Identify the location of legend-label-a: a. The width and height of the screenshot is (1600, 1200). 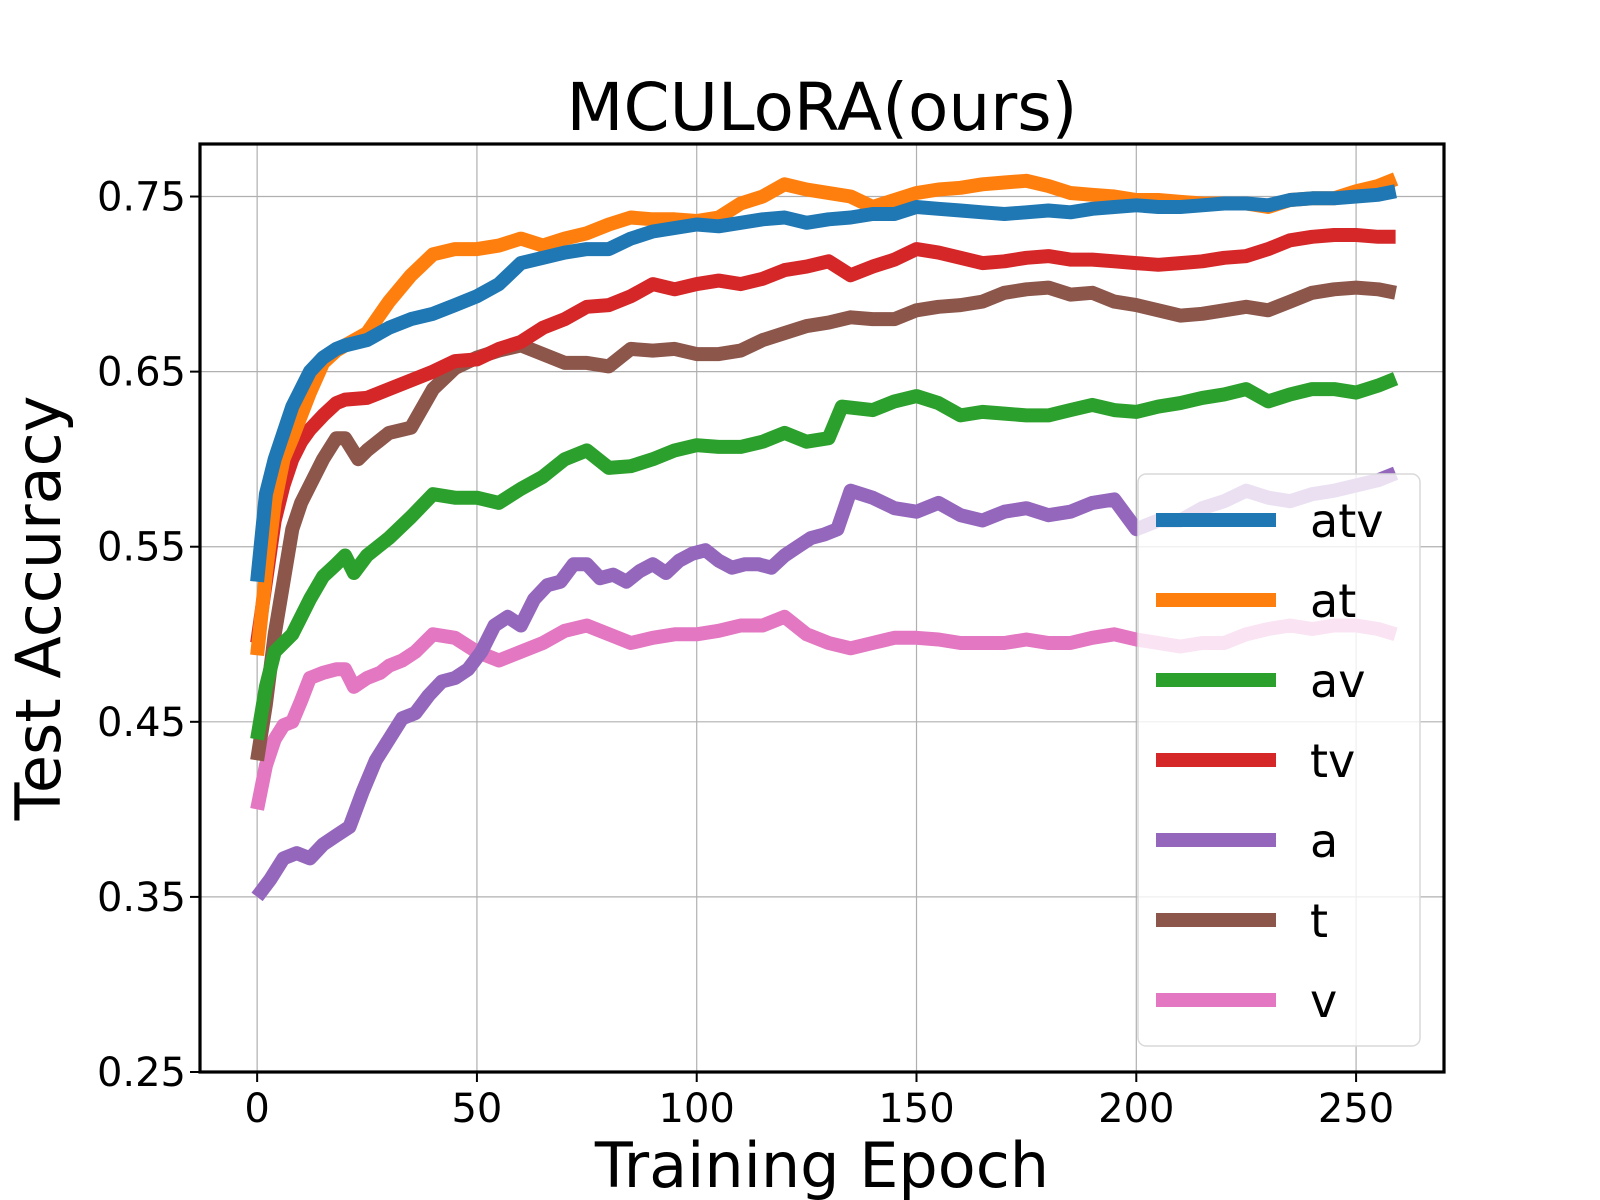
(1324, 841).